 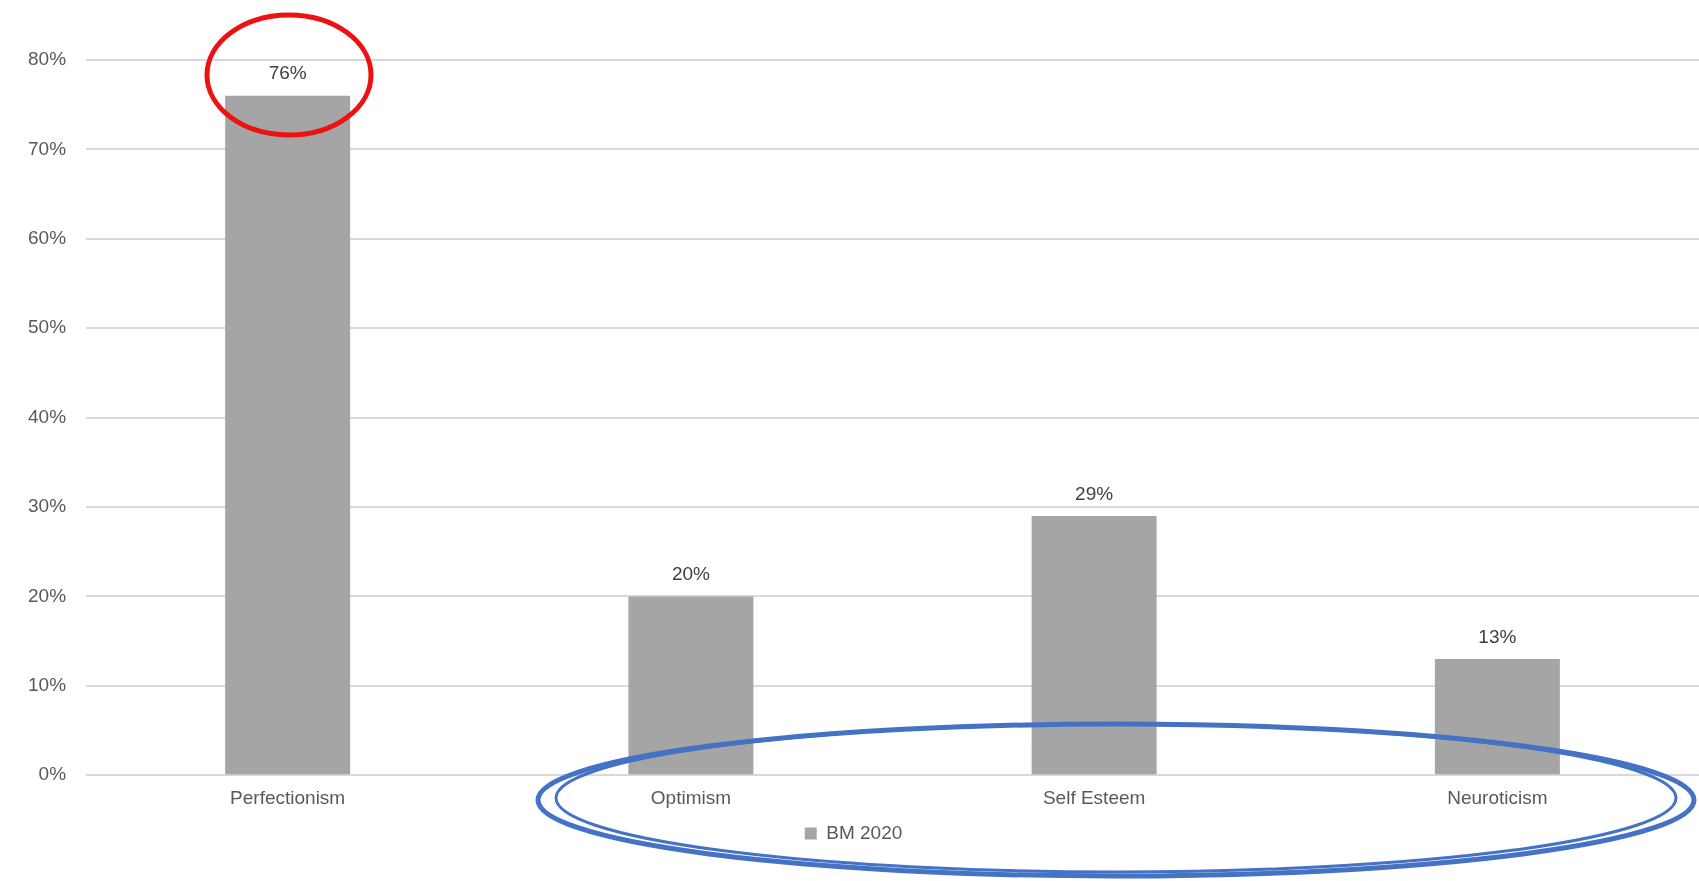 I want to click on y-tick-label: 20%, so click(x=47, y=595).